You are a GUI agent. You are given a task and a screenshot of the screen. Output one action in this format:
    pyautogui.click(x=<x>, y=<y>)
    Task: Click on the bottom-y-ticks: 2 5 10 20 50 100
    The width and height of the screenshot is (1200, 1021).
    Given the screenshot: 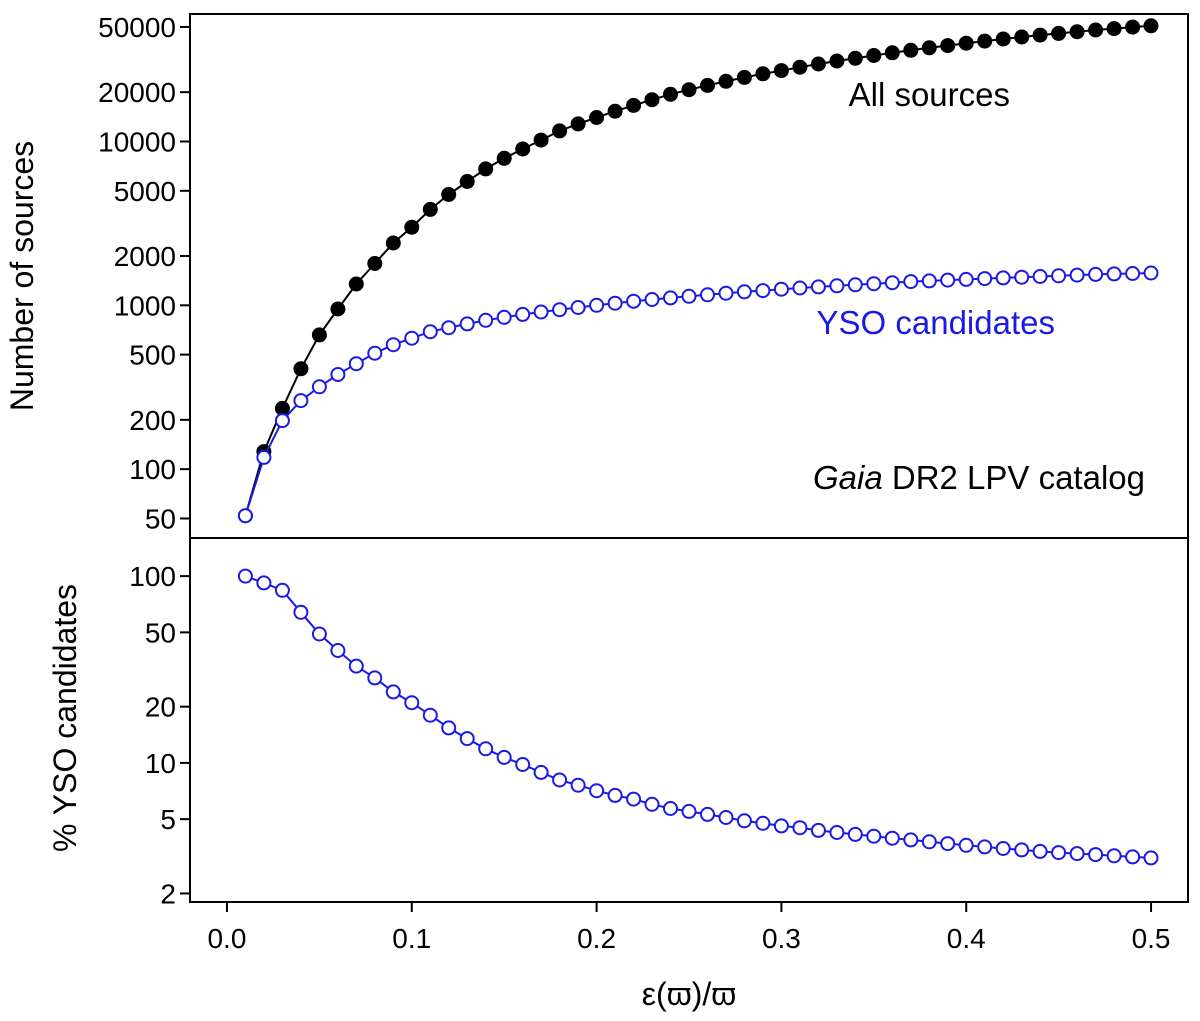 What is the action you would take?
    pyautogui.click(x=159, y=735)
    